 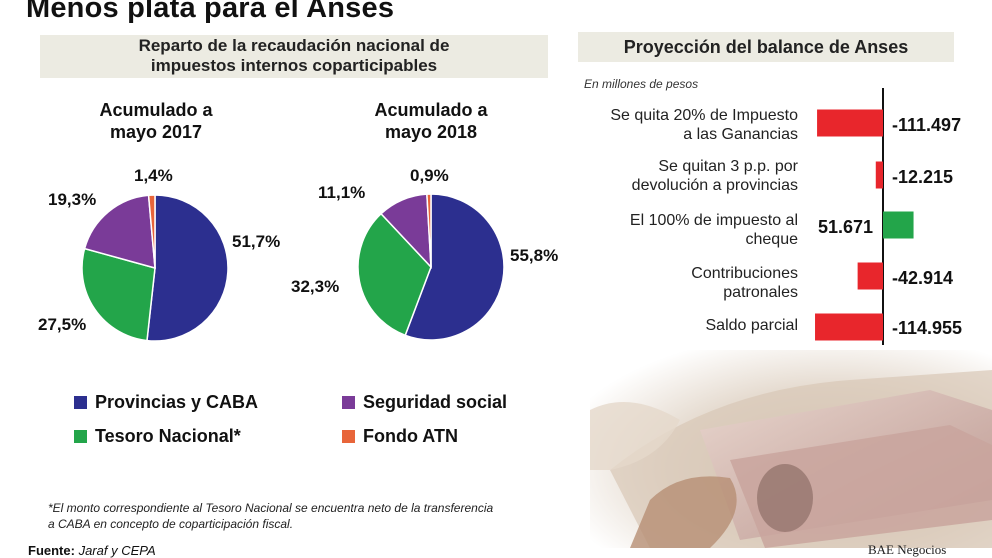 I want to click on bar-label-provincias-line2: devolución a provincias, so click(x=714, y=185).